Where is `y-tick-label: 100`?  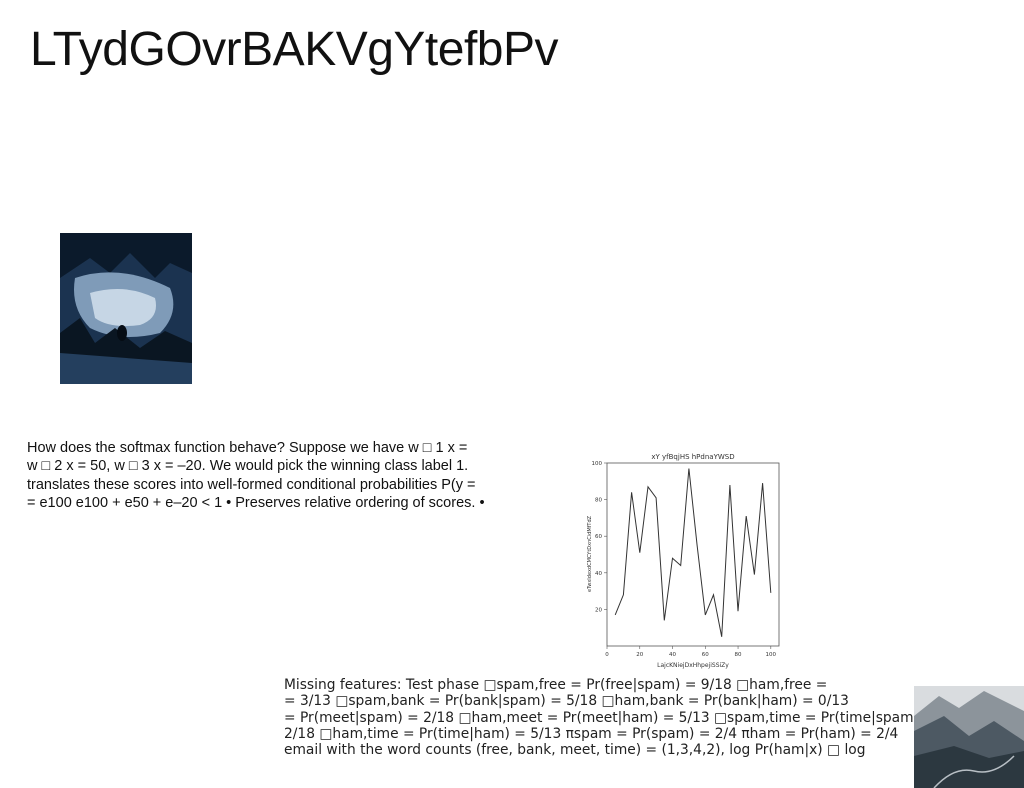
y-tick-label: 100 is located at coordinates (597, 464).